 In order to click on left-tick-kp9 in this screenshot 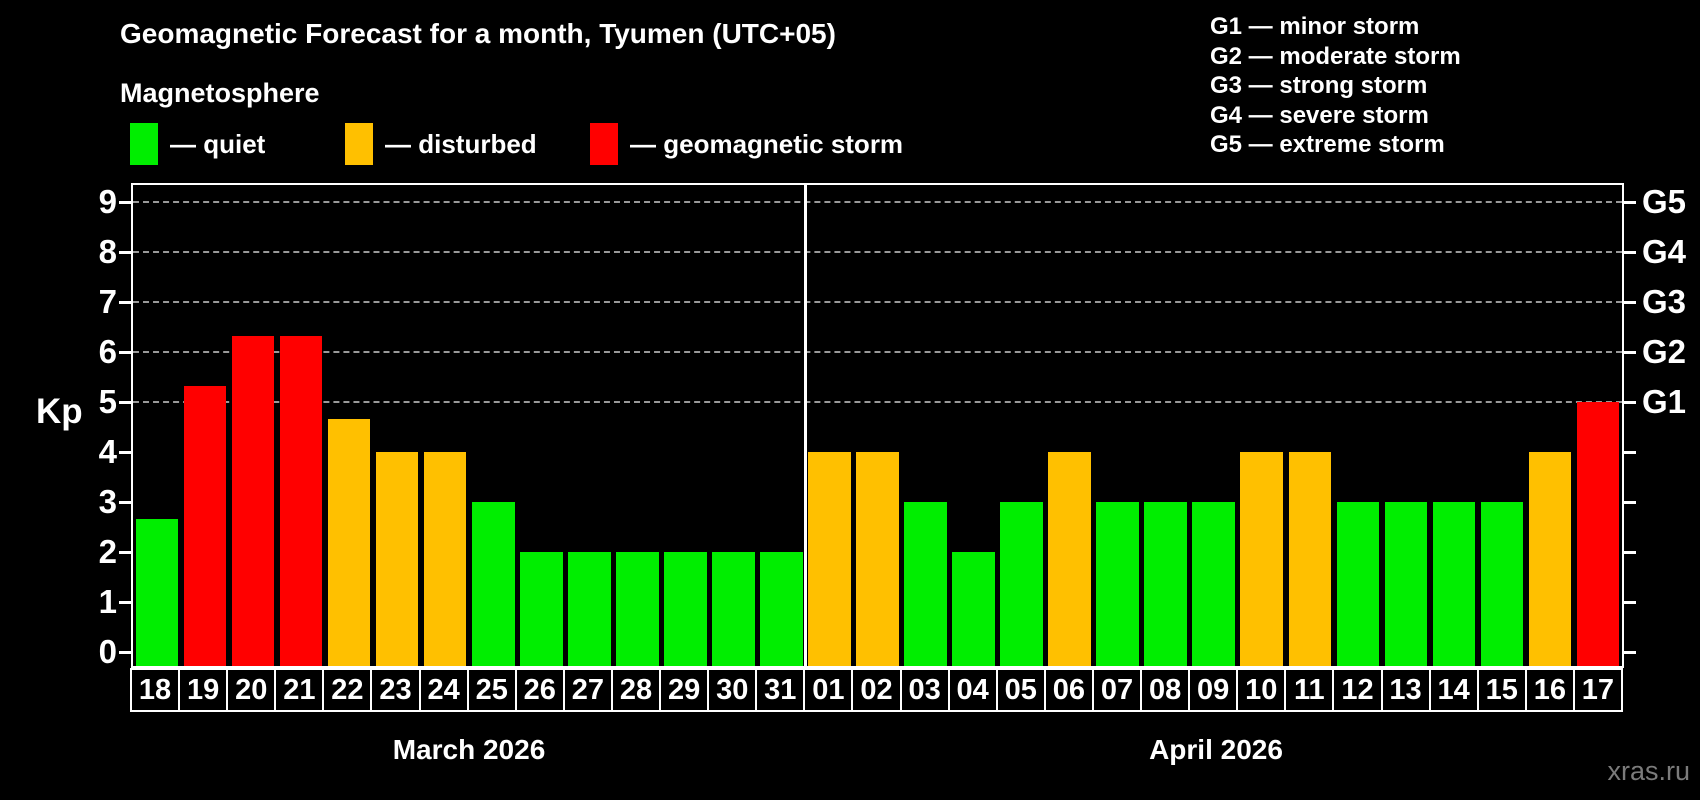, I will do `click(125, 202)`.